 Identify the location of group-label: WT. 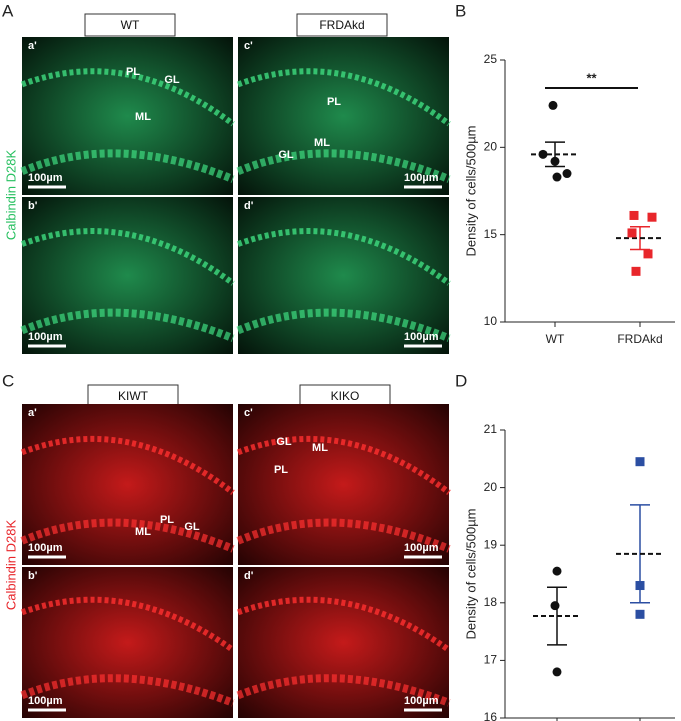
(130, 25).